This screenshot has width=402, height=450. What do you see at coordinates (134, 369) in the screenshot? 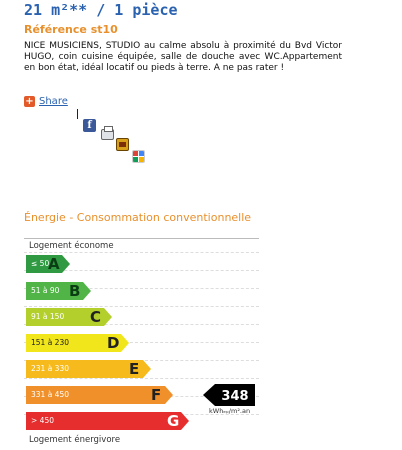
I see `energy-class-letter: E` at bounding box center [134, 369].